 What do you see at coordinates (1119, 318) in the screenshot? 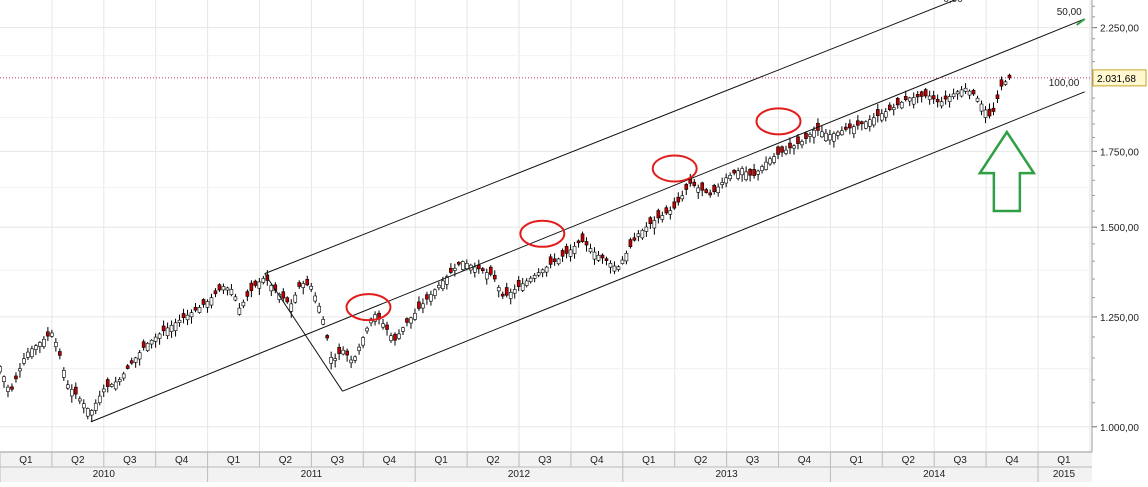
I see `y-tick-label: 1.250,00` at bounding box center [1119, 318].